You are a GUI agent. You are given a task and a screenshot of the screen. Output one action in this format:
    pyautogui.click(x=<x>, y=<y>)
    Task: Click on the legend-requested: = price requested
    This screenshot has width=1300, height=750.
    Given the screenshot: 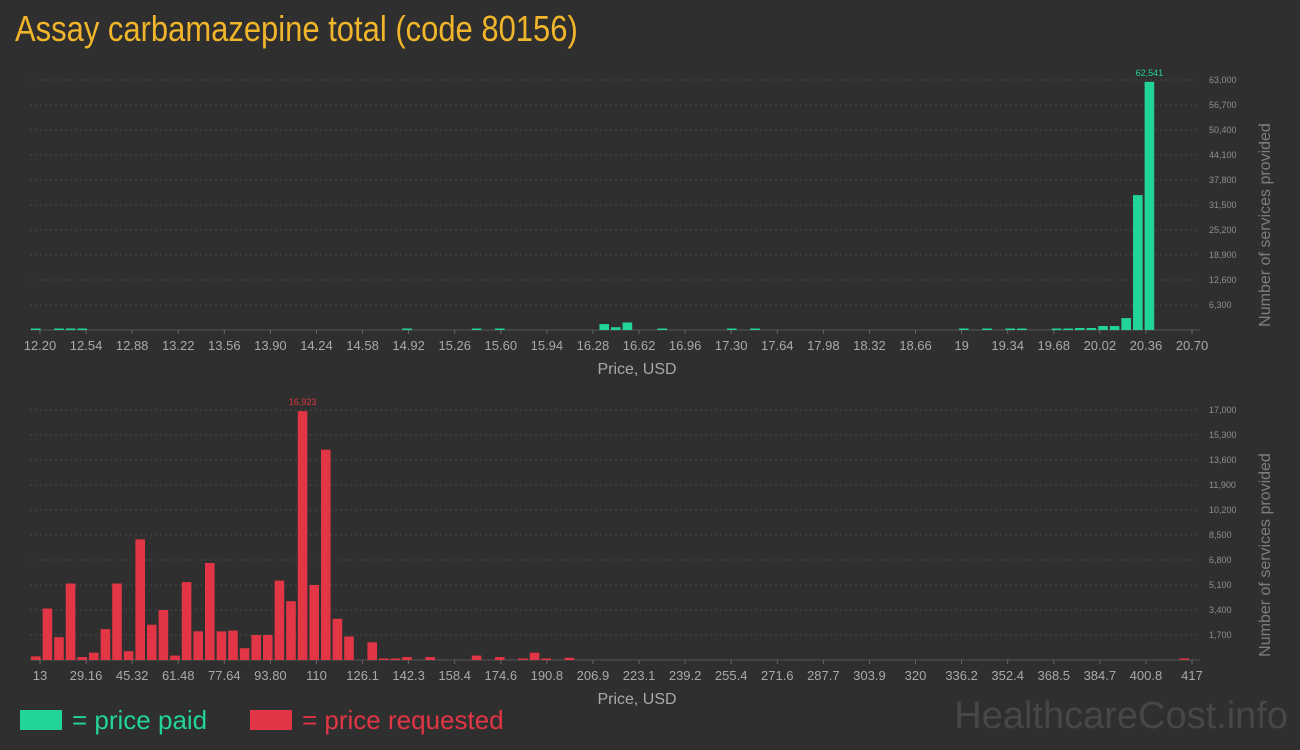 What is the action you would take?
    pyautogui.click(x=377, y=720)
    